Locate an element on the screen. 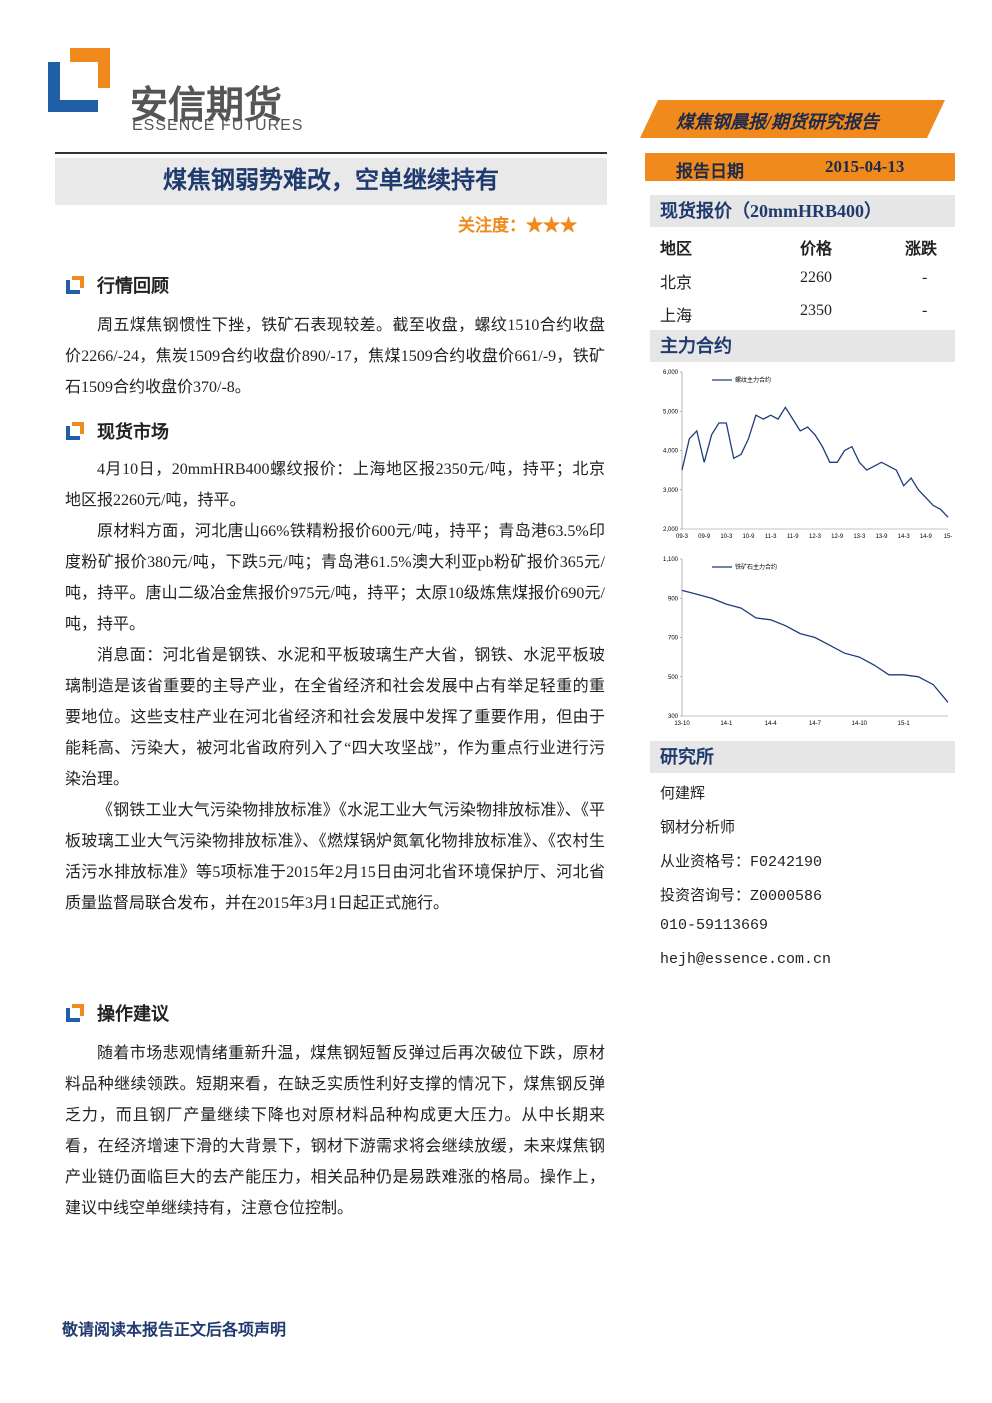  y-tick-label: 1,100 is located at coordinates (671, 560).